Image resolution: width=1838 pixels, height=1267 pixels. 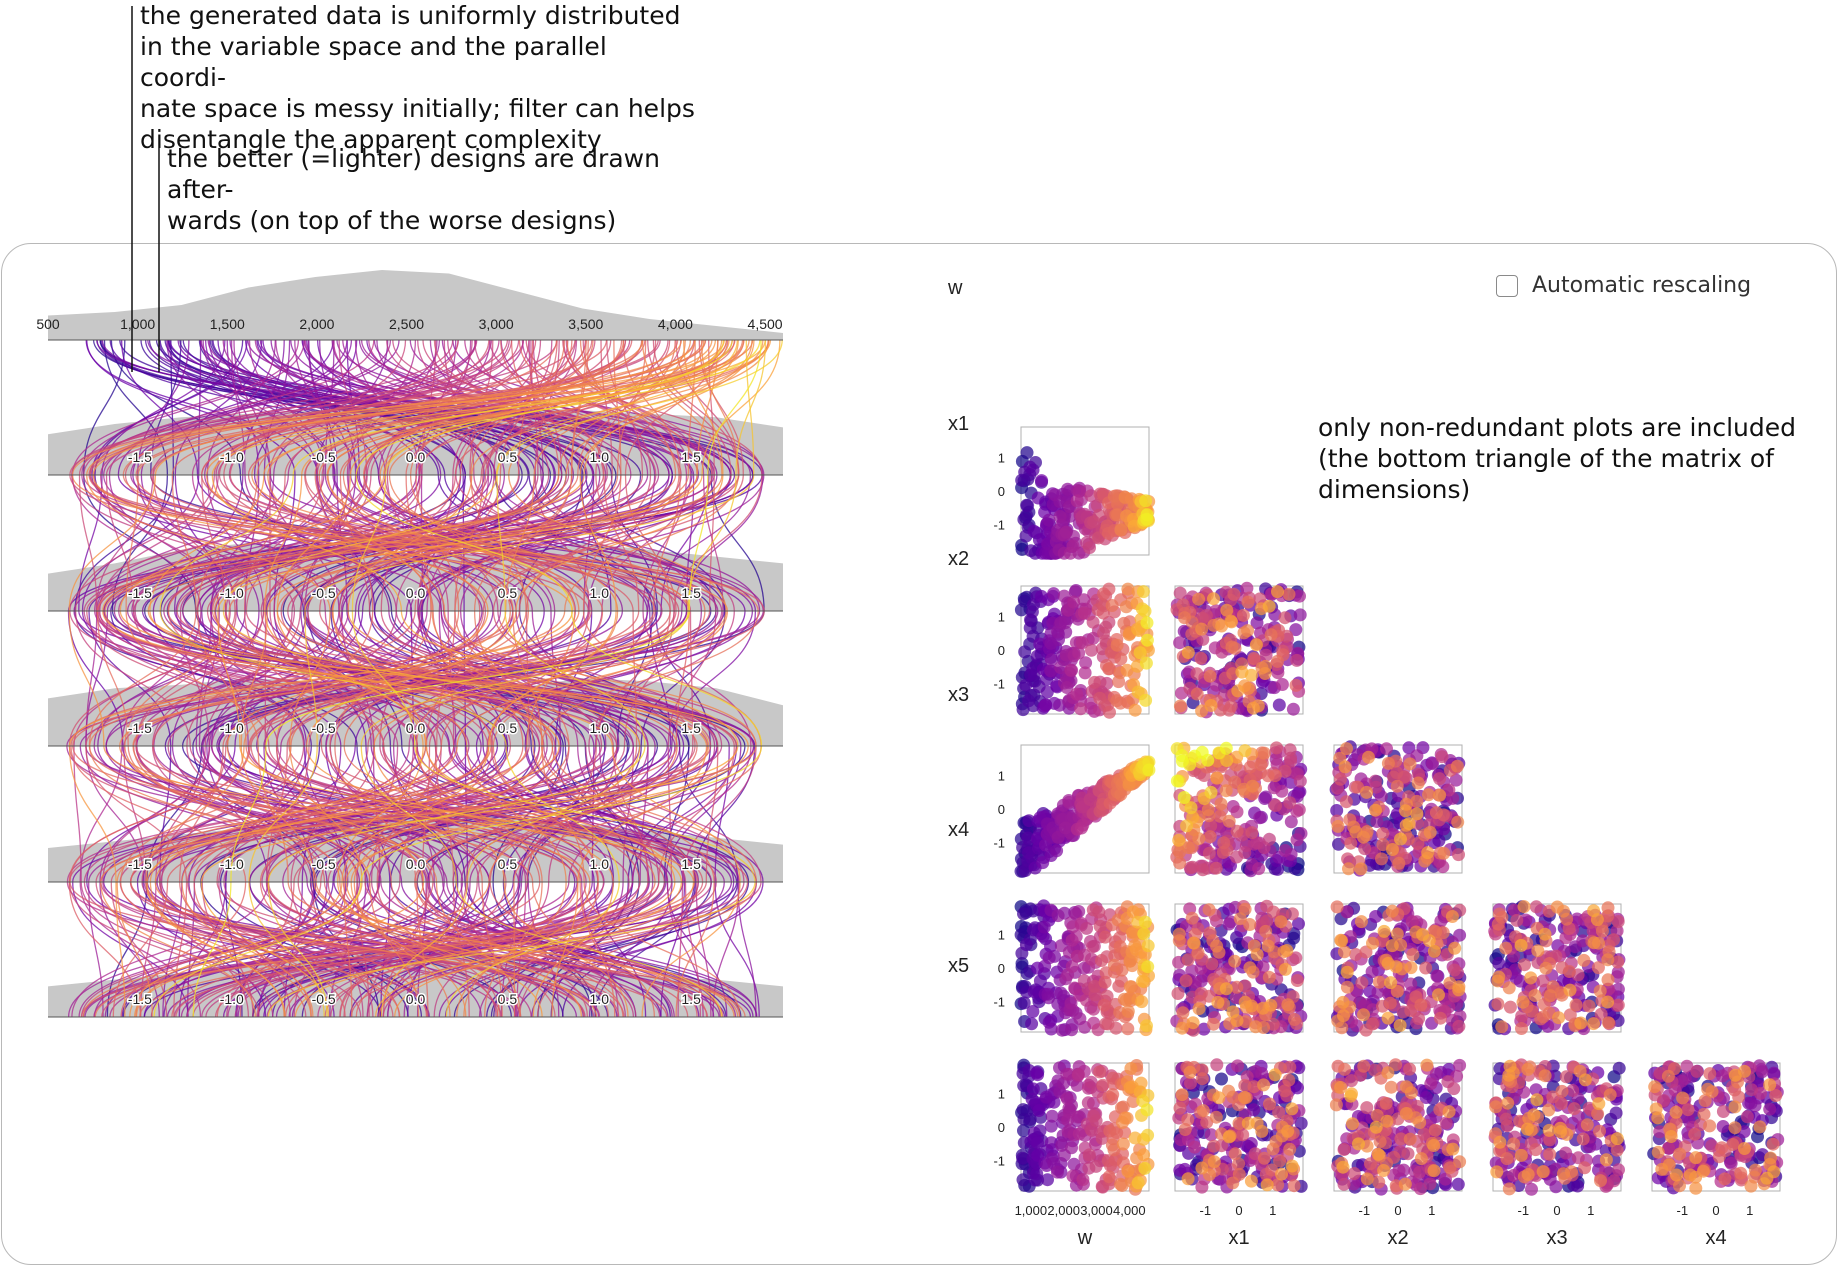 What do you see at coordinates (1272, 1210) in the screenshot?
I see `x-tick-label: 1` at bounding box center [1272, 1210].